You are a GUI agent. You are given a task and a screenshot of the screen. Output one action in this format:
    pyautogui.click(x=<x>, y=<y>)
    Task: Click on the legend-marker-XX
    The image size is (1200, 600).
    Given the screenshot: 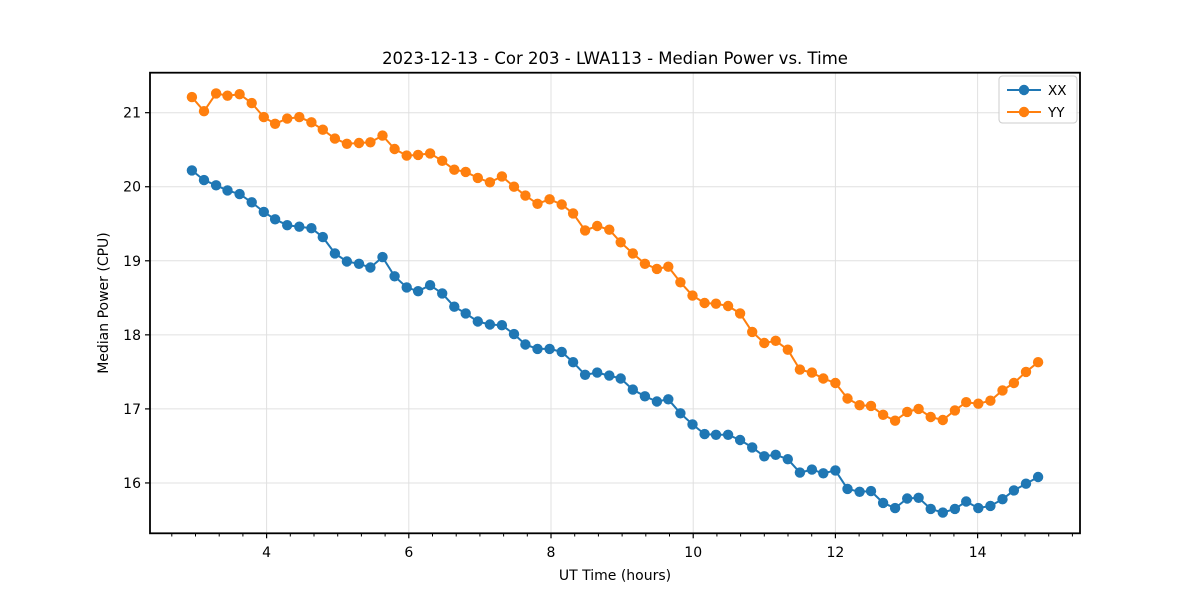 What is the action you would take?
    pyautogui.click(x=1024, y=90)
    